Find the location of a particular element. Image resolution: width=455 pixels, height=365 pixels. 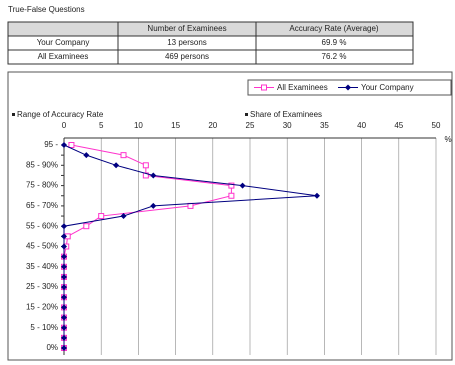

x-tick-label: 5 is located at coordinates (101, 125).